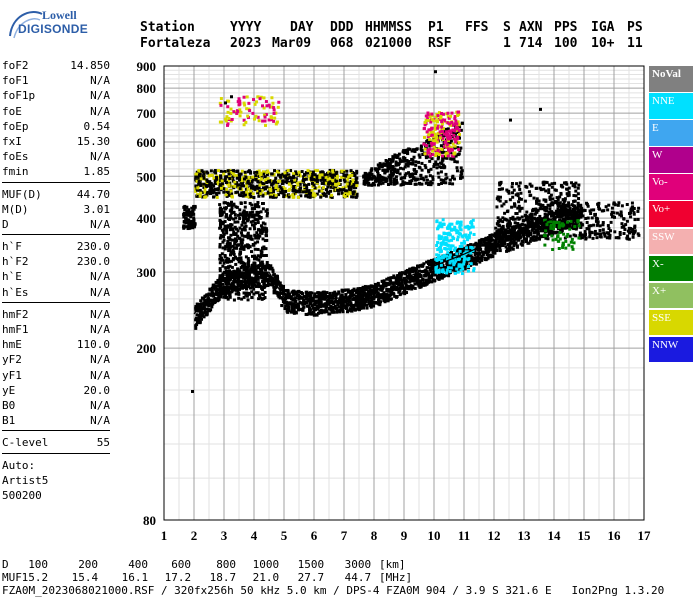 The width and height of the screenshot is (700, 600). What do you see at coordinates (25, 480) in the screenshot?
I see `auto-text: Artist5` at bounding box center [25, 480].